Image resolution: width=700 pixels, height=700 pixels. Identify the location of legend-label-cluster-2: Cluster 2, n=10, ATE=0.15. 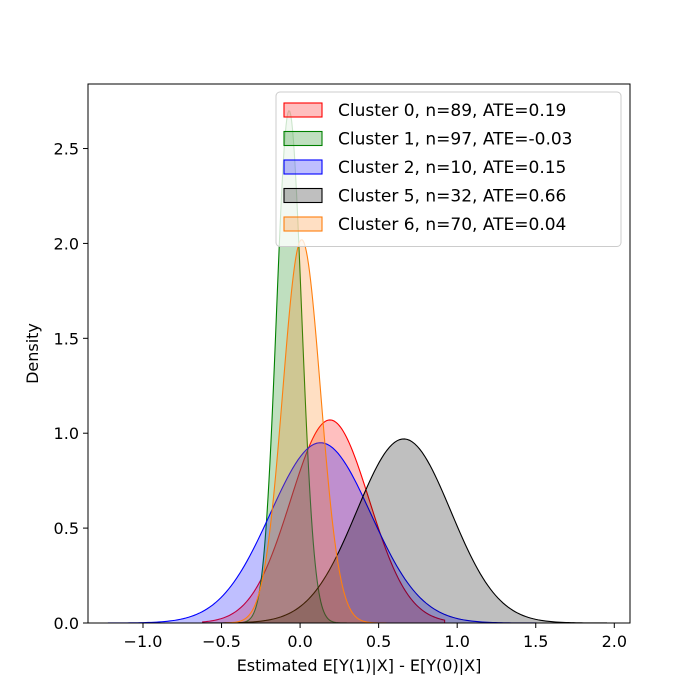
(452, 168).